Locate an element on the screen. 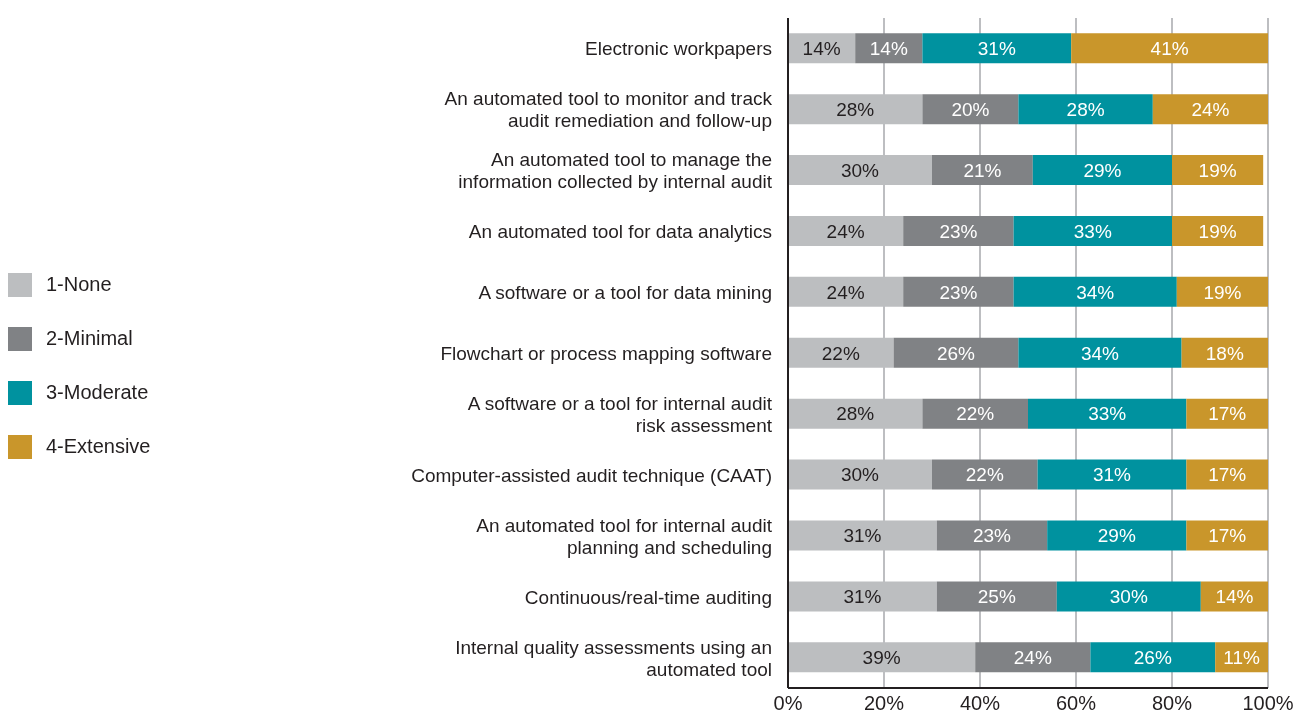 Image resolution: width=1310 pixels, height=727 pixels. y-tick-label: A software or a tool for internal audit risk assessment is located at coordinates (620, 414).